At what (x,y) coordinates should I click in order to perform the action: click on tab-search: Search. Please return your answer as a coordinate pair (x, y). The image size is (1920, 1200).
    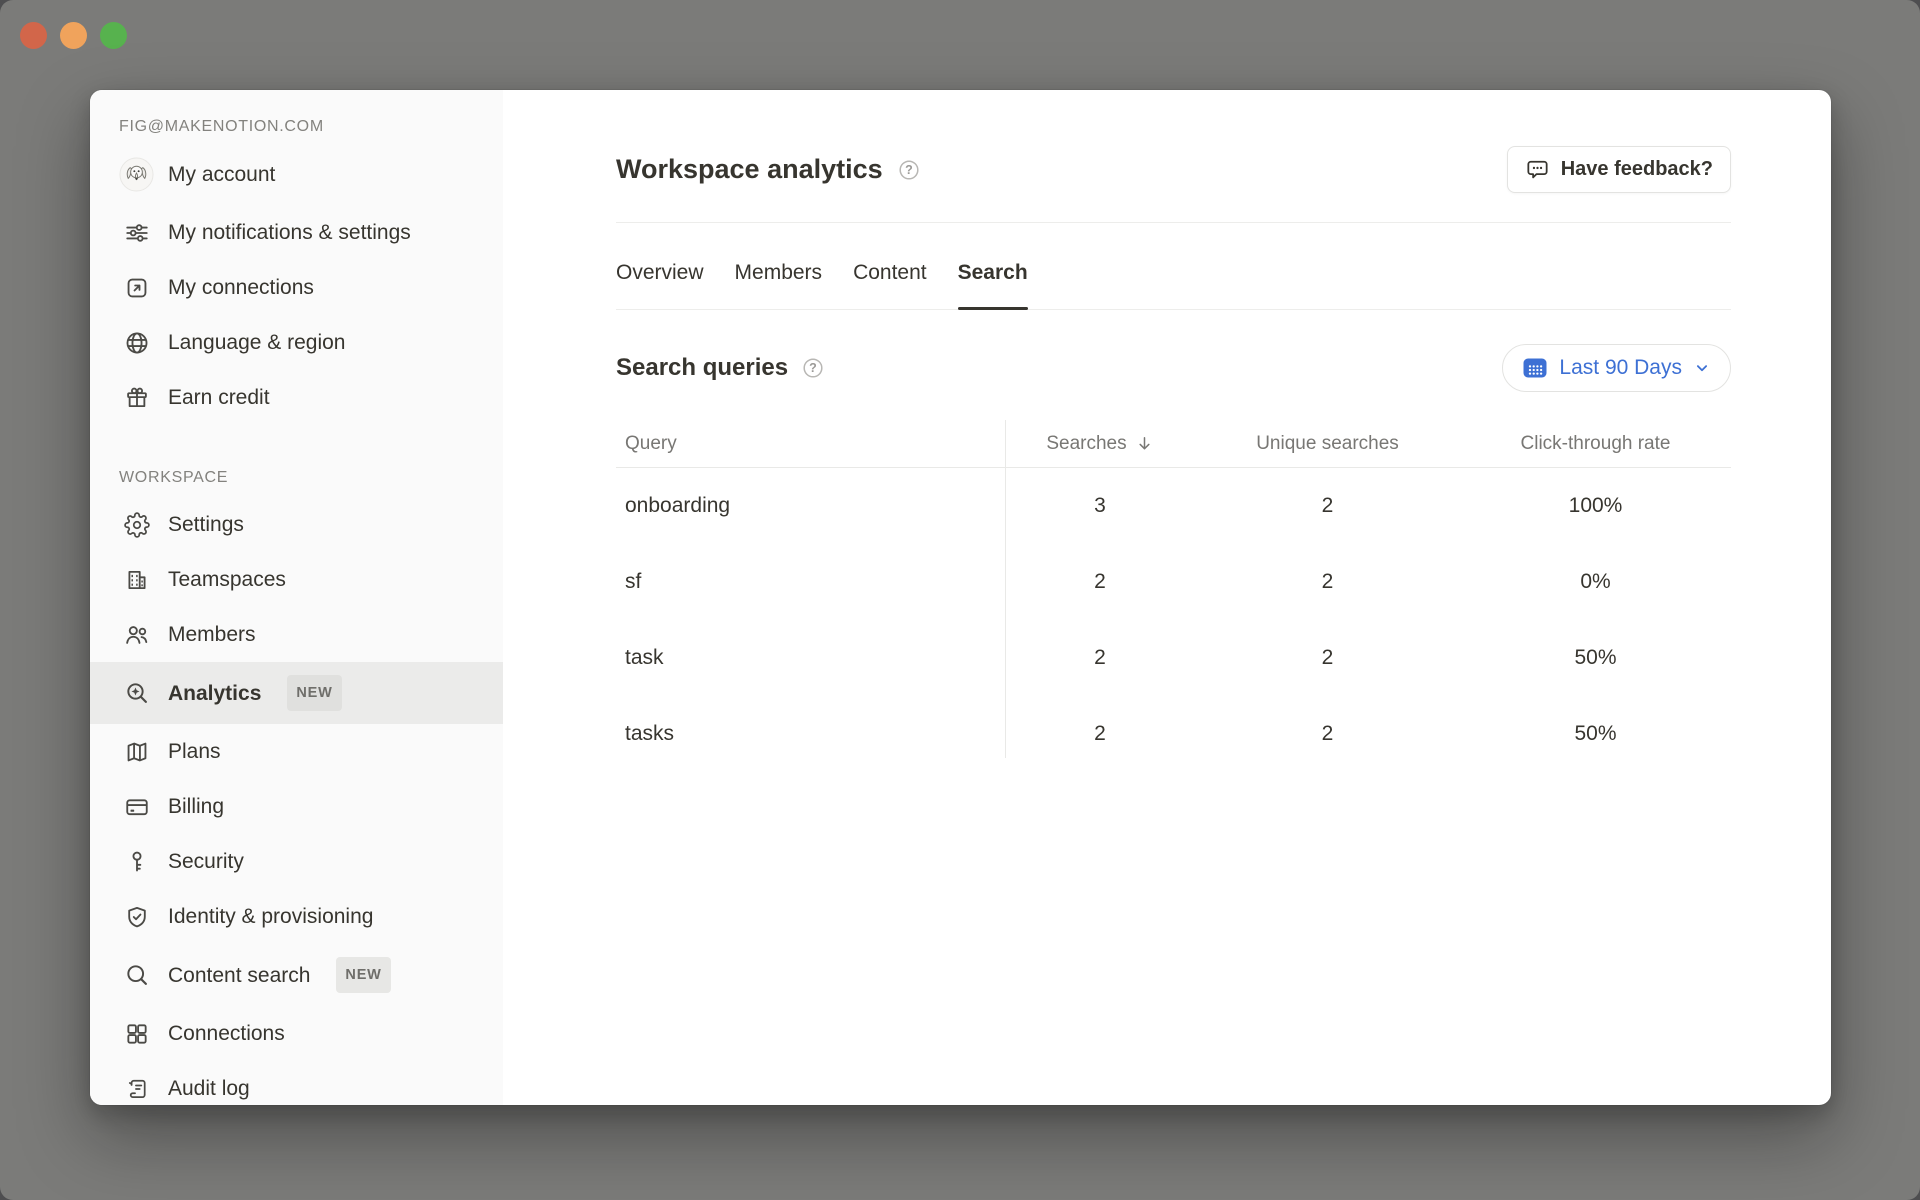
    Looking at the image, I should click on (992, 285).